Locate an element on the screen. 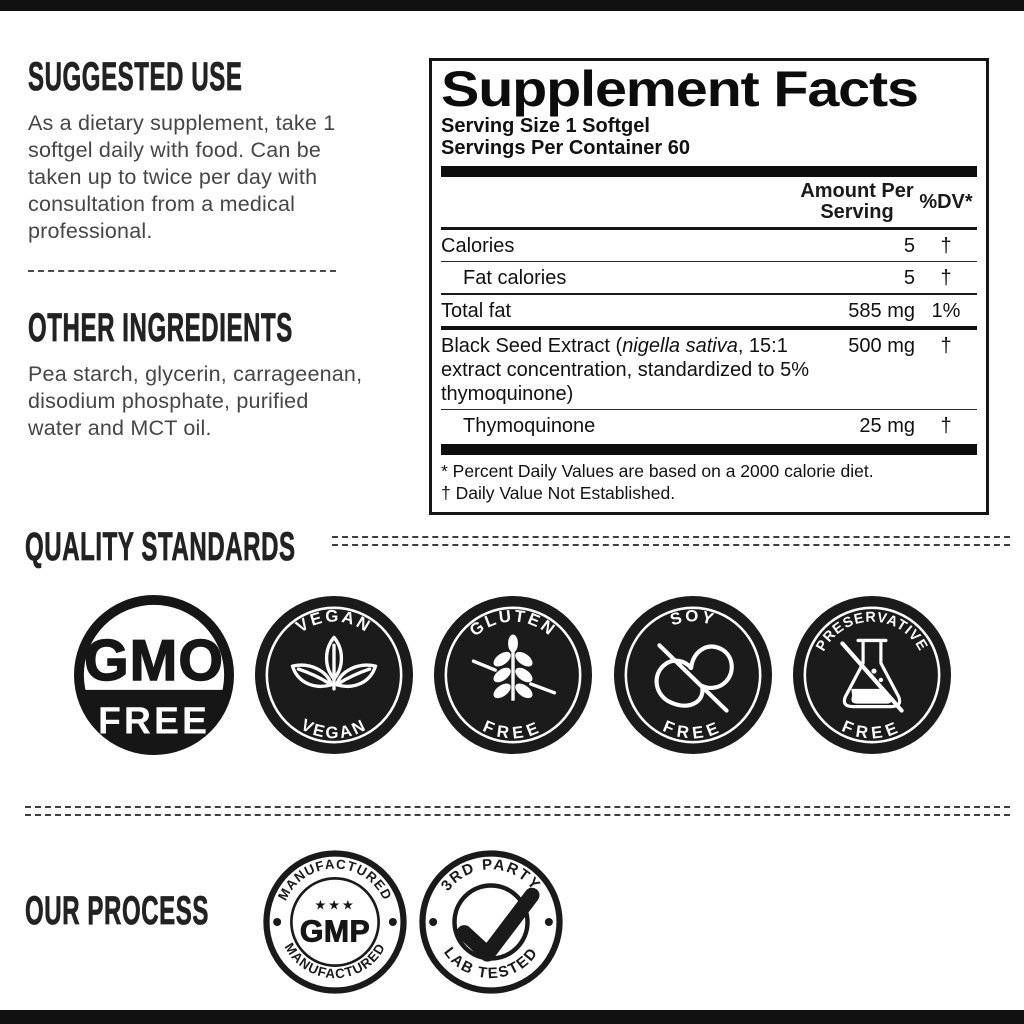 The width and height of the screenshot is (1024, 1024). soy-free-badge: SOY FREE is located at coordinates (692, 675).